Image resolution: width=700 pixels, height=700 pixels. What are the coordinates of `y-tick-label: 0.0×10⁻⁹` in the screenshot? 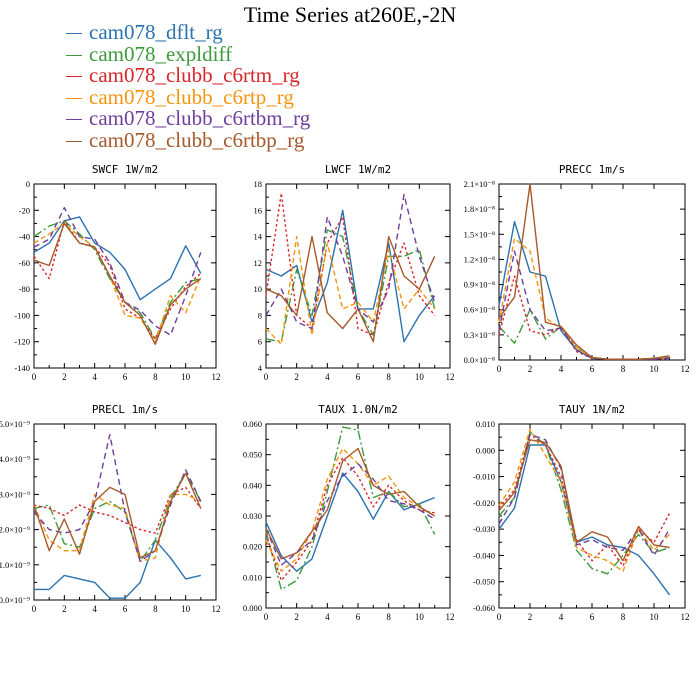 It's located at (15, 600).